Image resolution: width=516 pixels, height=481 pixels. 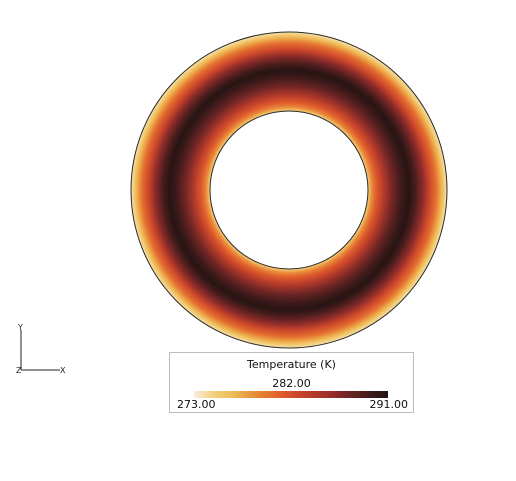 I want to click on x-axis-label: X, so click(x=63, y=370).